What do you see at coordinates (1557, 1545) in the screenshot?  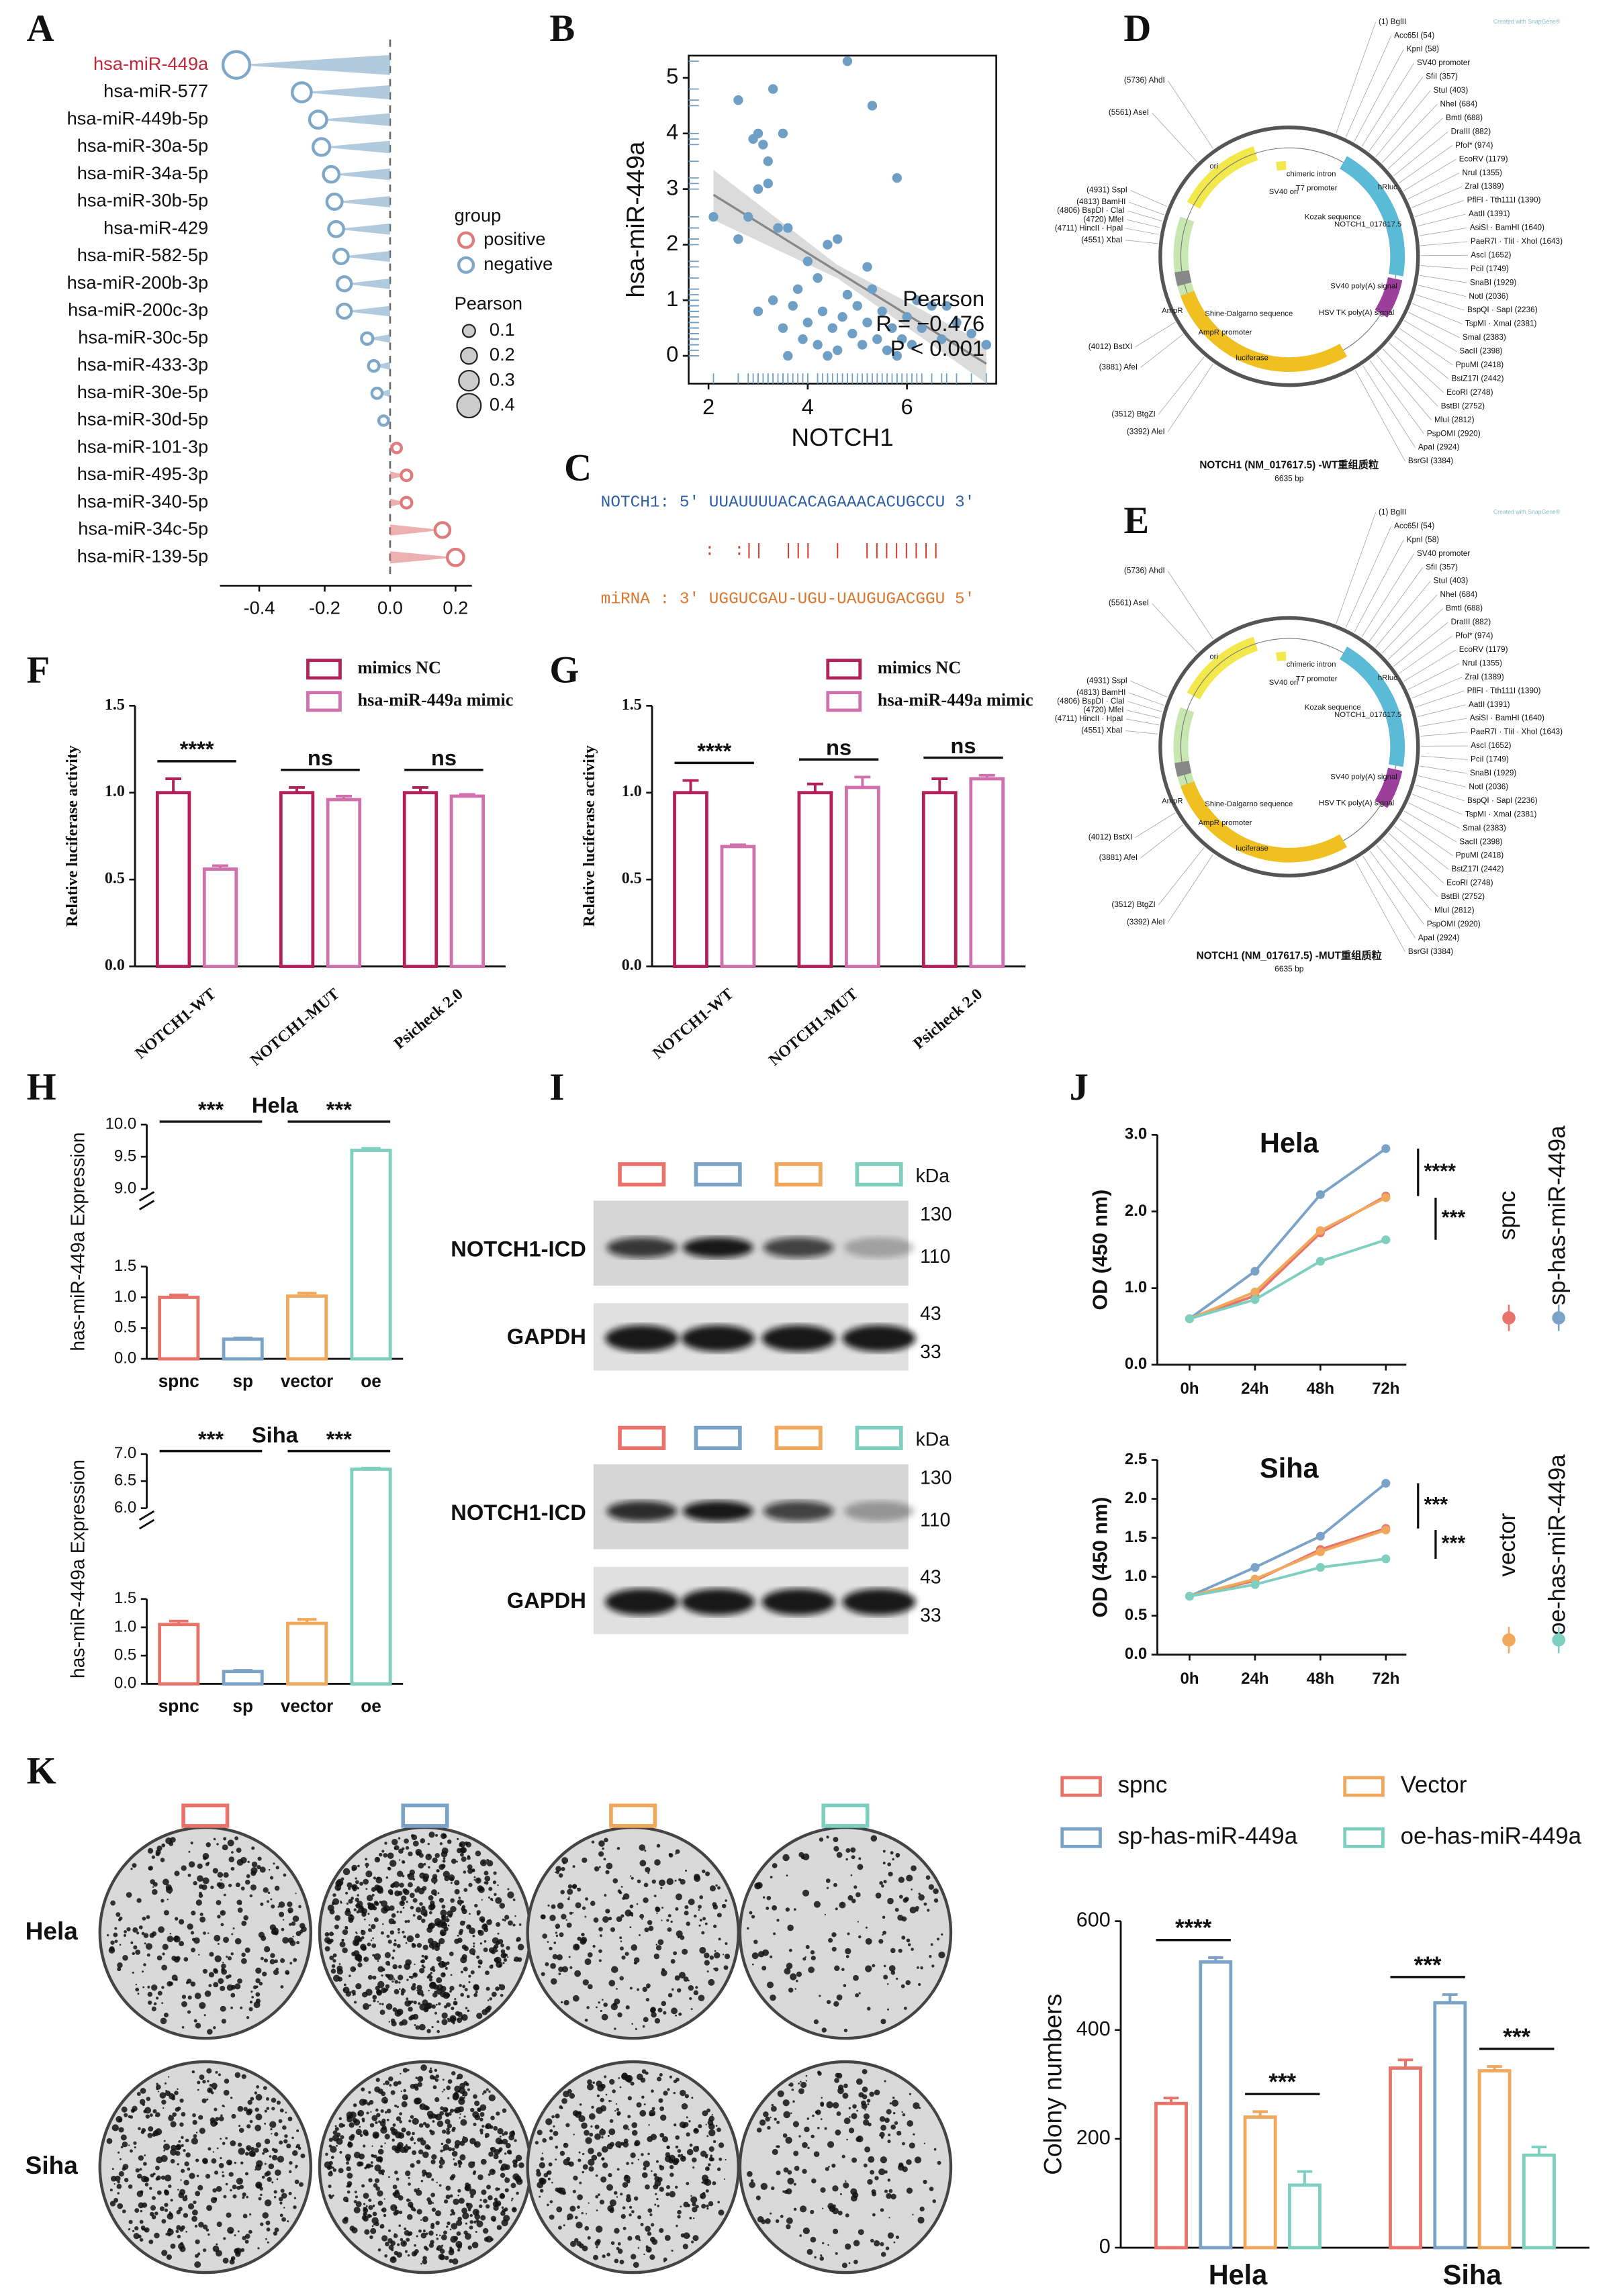 I see `legend-label: oe-has-miR-449a` at bounding box center [1557, 1545].